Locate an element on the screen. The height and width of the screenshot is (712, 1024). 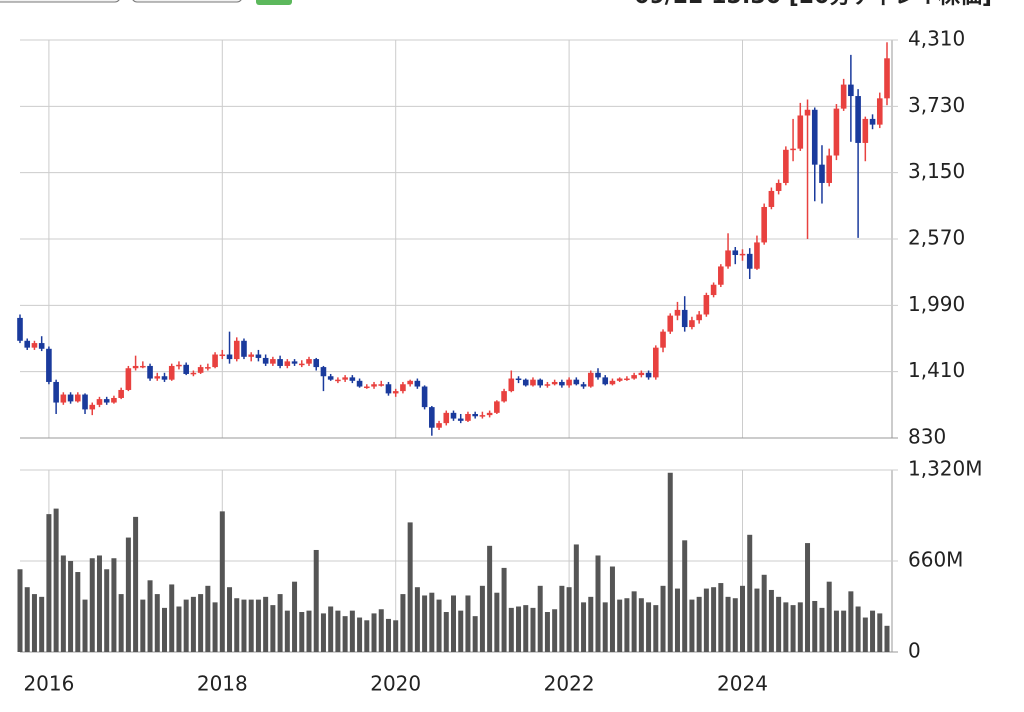
timestamp: 09/22 15:30 [20分ディレイ株価] is located at coordinates (813, 4).